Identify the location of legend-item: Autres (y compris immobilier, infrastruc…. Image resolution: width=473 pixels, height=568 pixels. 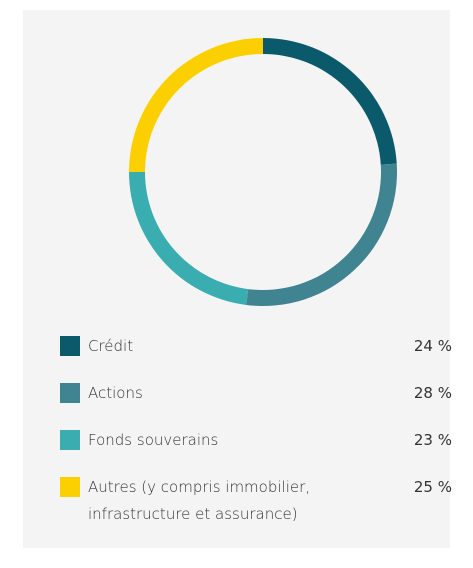
(256, 501).